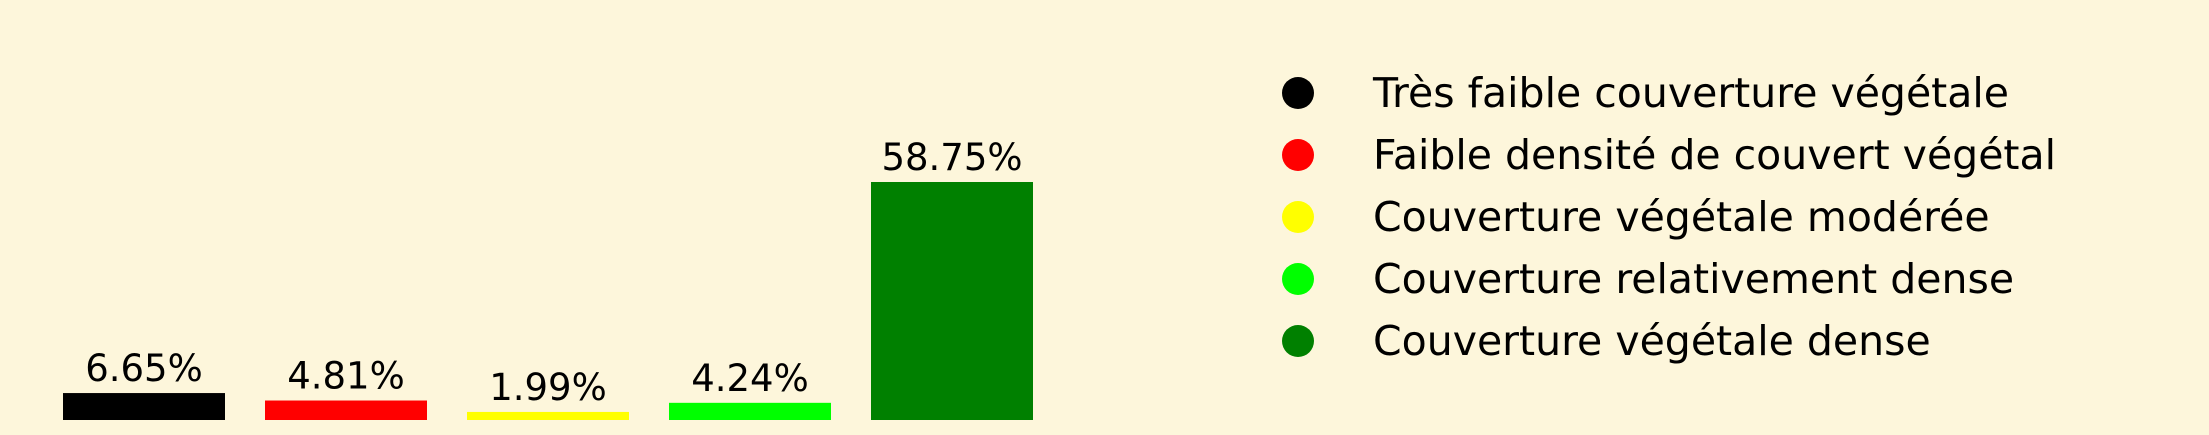 This screenshot has width=2209, height=435. I want to click on legend-label-1: Très faible couverture végétale, so click(1690, 93).